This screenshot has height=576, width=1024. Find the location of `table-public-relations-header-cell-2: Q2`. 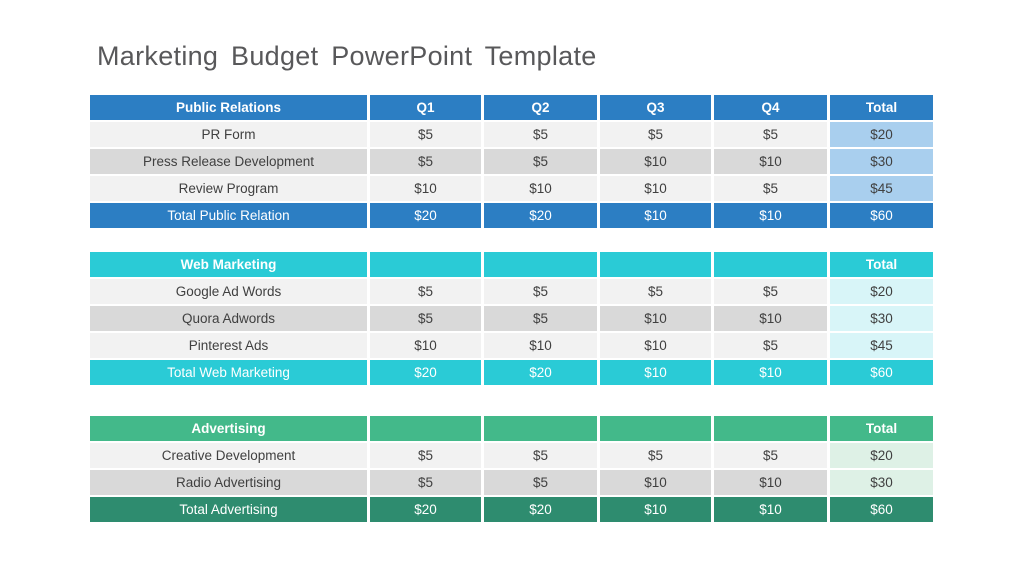

table-public-relations-header-cell-2: Q2 is located at coordinates (540, 107).